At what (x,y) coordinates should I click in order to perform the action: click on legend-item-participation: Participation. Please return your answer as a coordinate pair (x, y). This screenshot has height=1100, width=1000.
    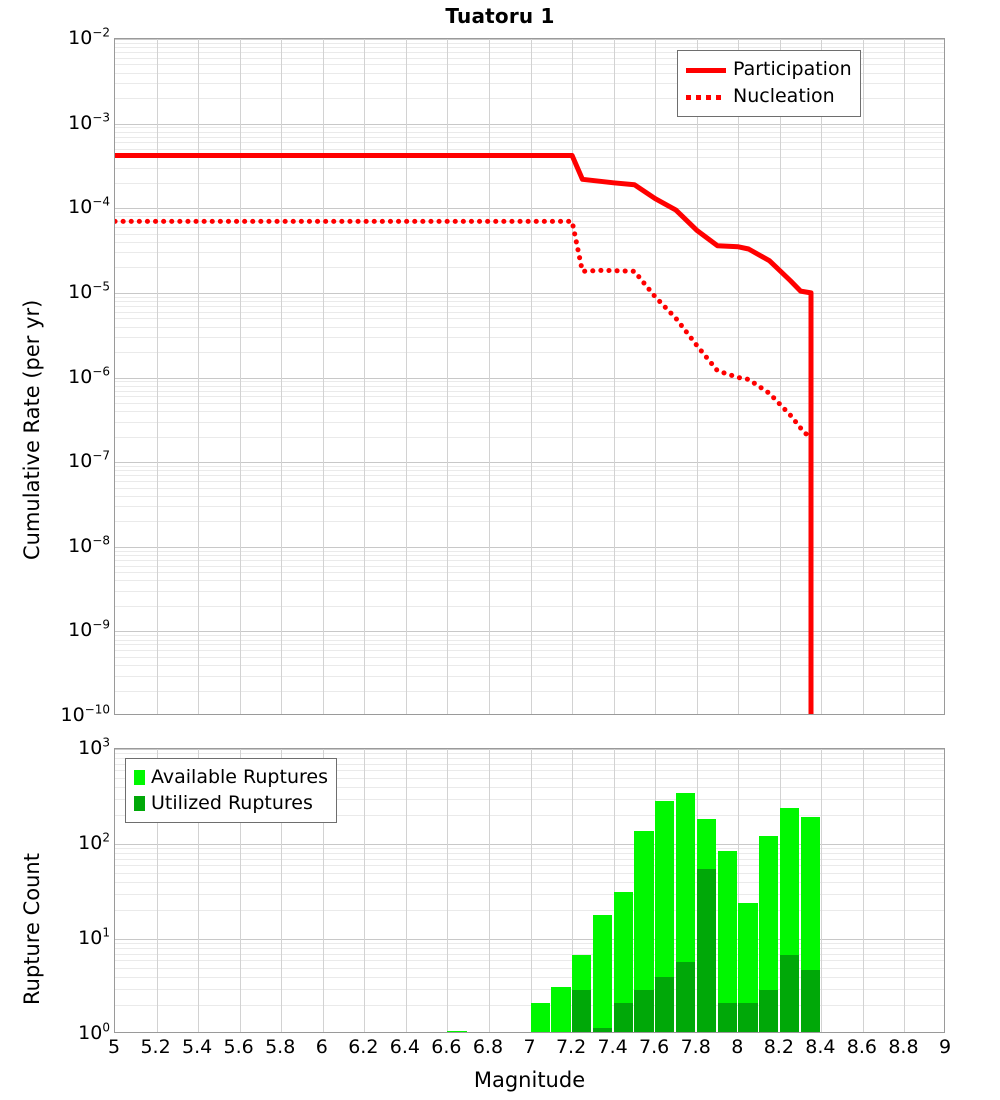
    Looking at the image, I should click on (769, 69).